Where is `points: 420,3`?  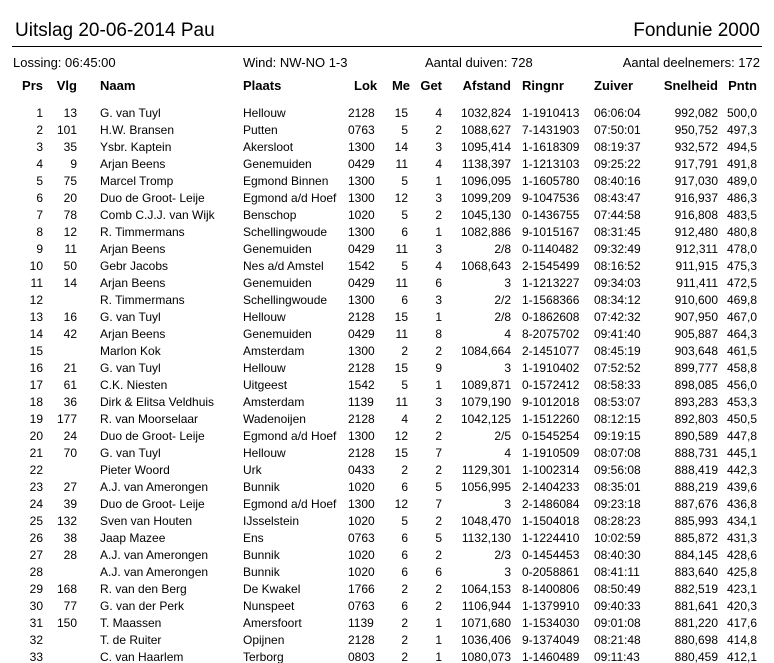 points: 420,3 is located at coordinates (741, 606).